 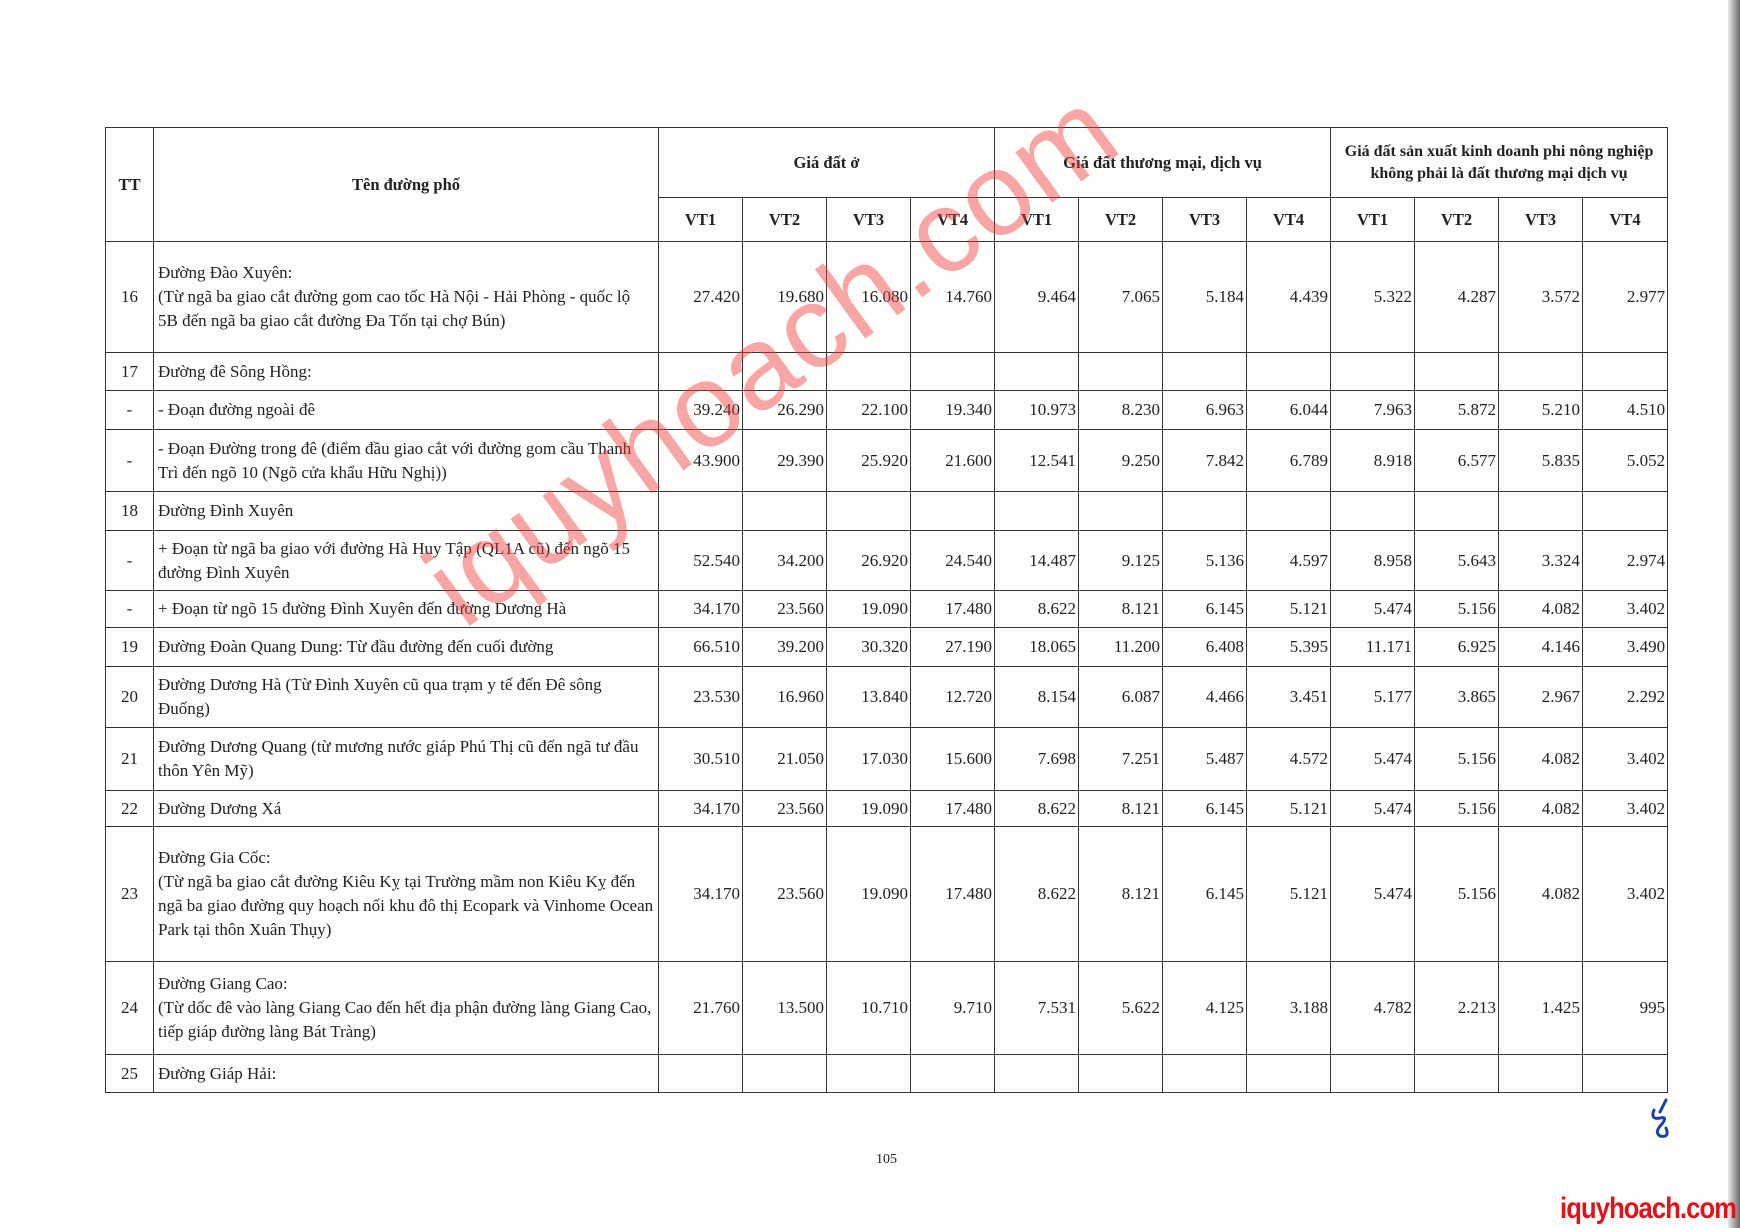 What do you see at coordinates (784, 808) in the screenshot?
I see `price-cell: 23.560` at bounding box center [784, 808].